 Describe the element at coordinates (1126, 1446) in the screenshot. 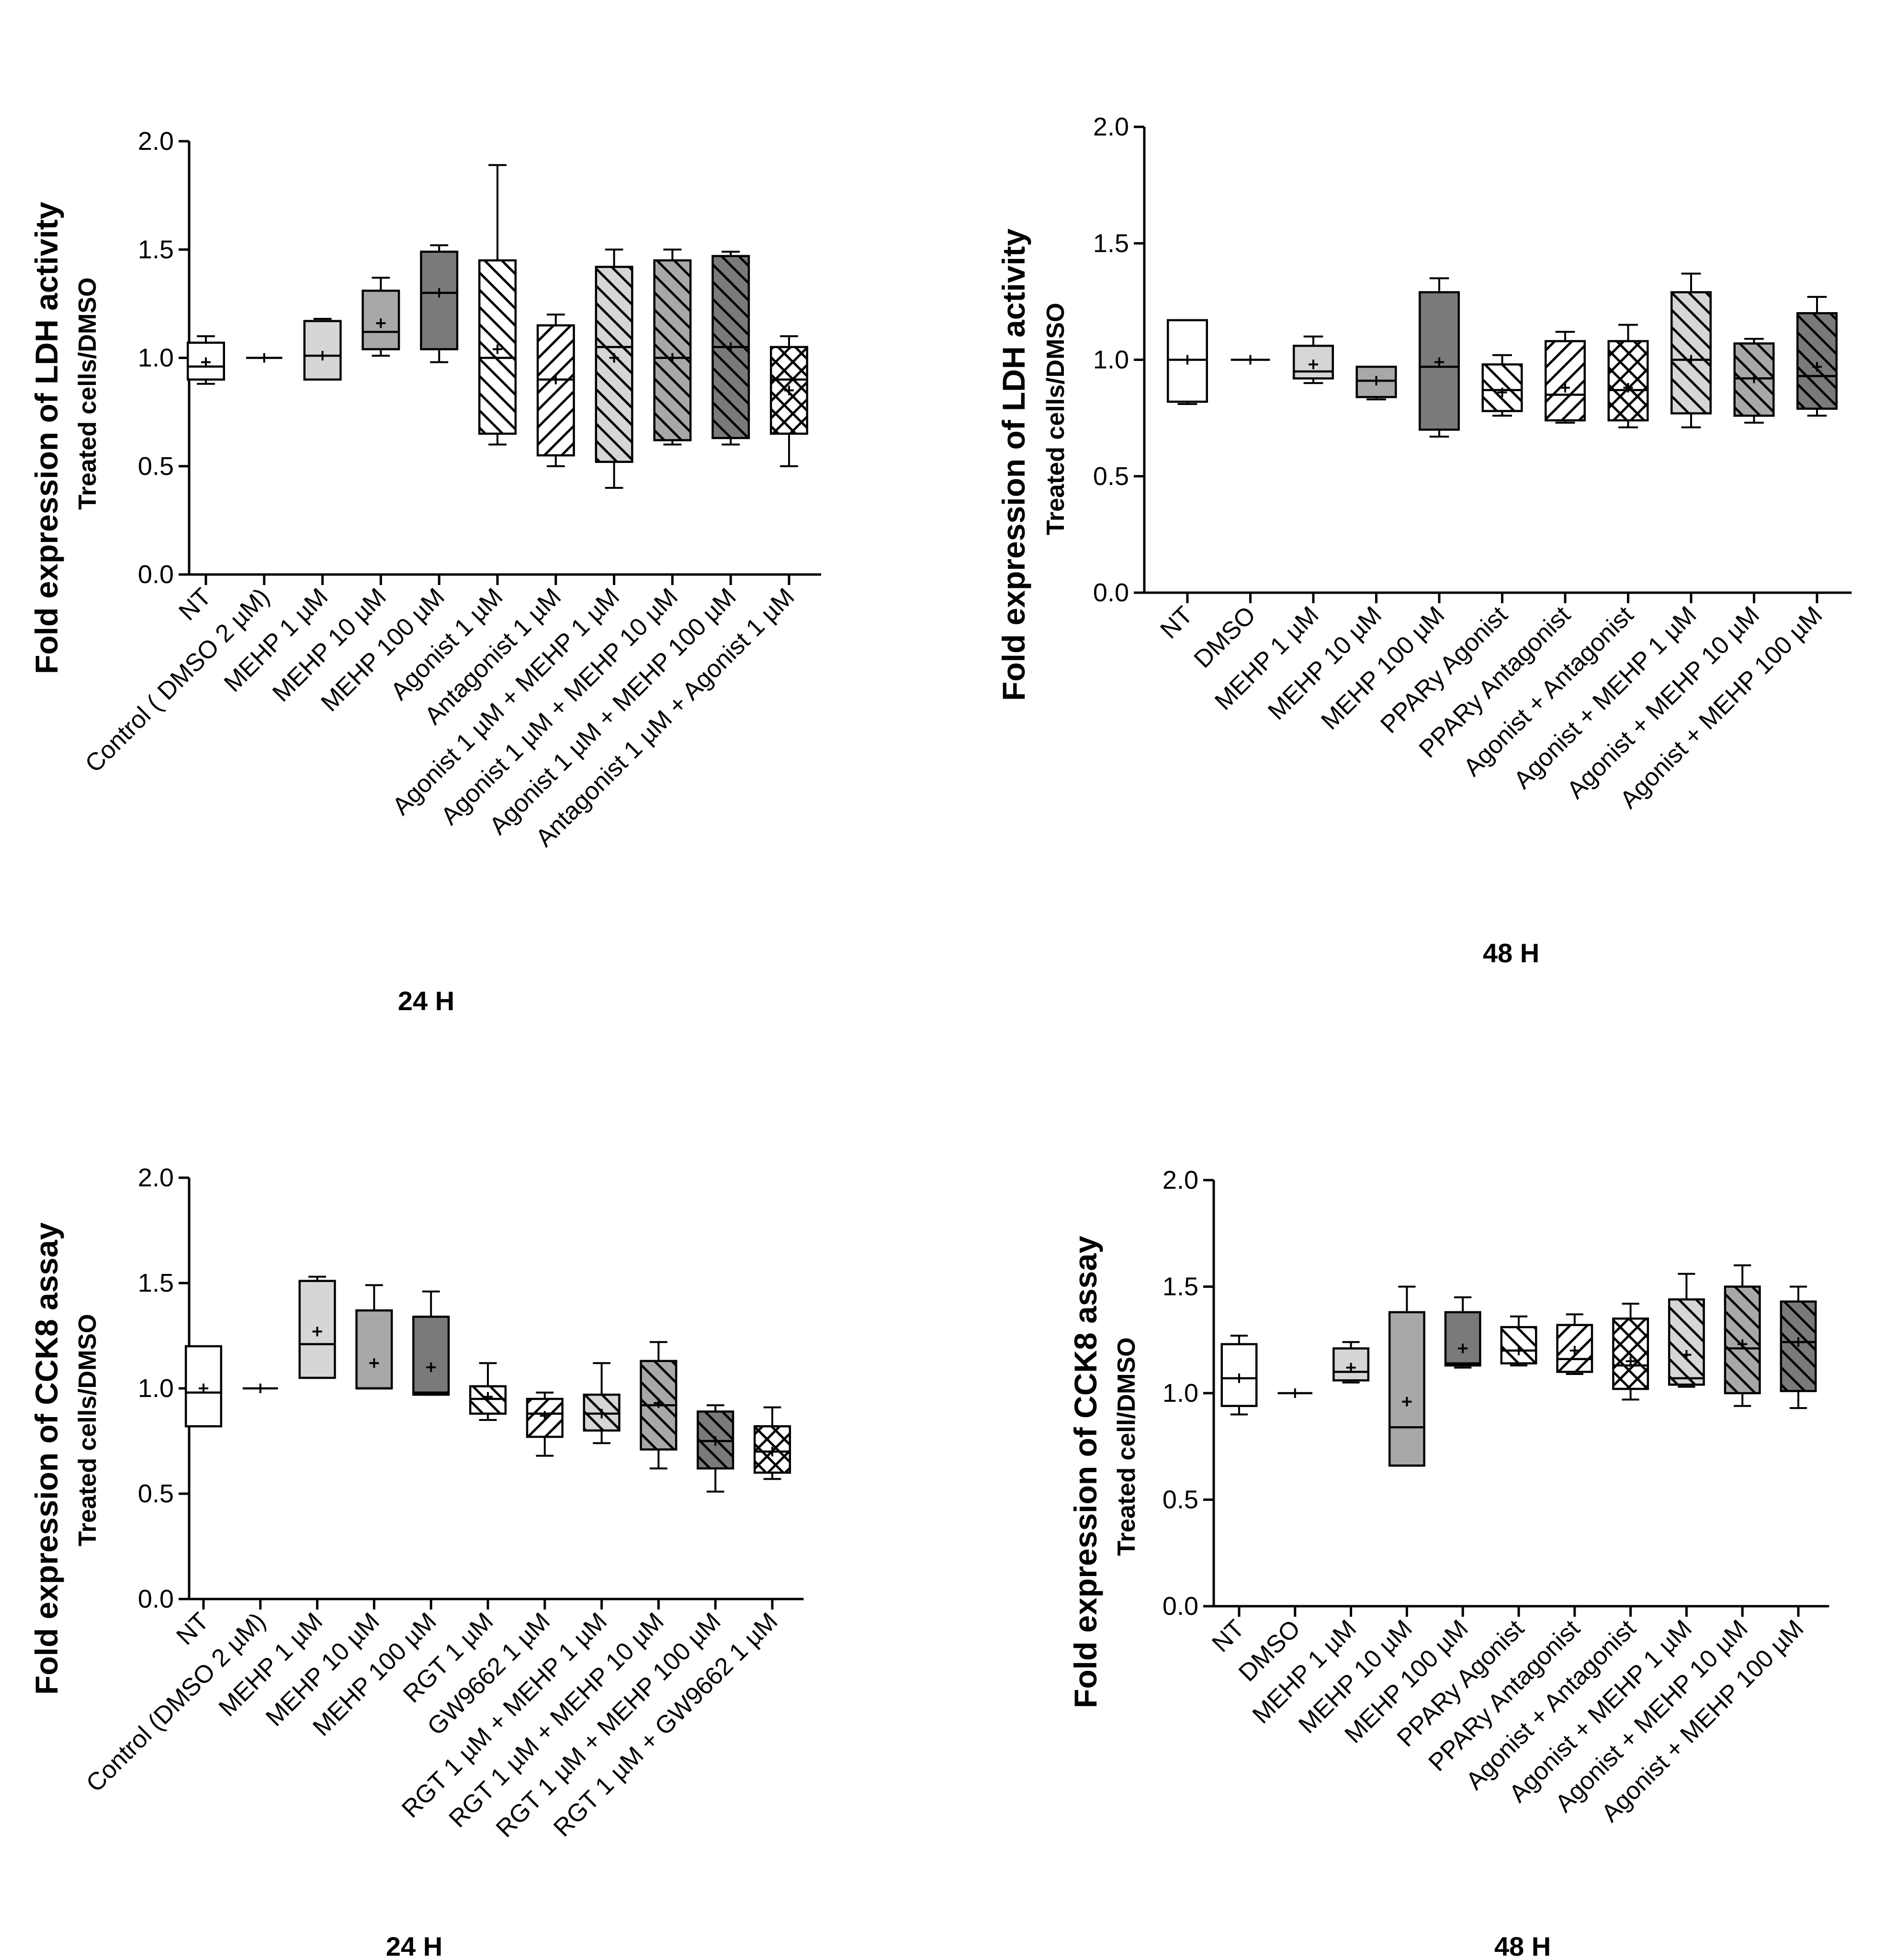

I see `ylabel-sub: Treated cell/DMSO` at that location.